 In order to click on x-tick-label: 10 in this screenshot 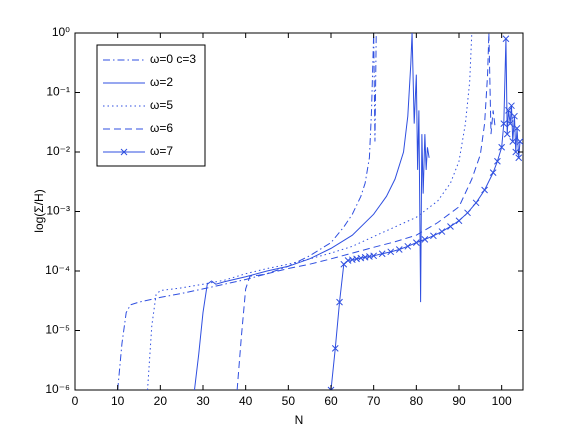, I will do `click(118, 401)`.